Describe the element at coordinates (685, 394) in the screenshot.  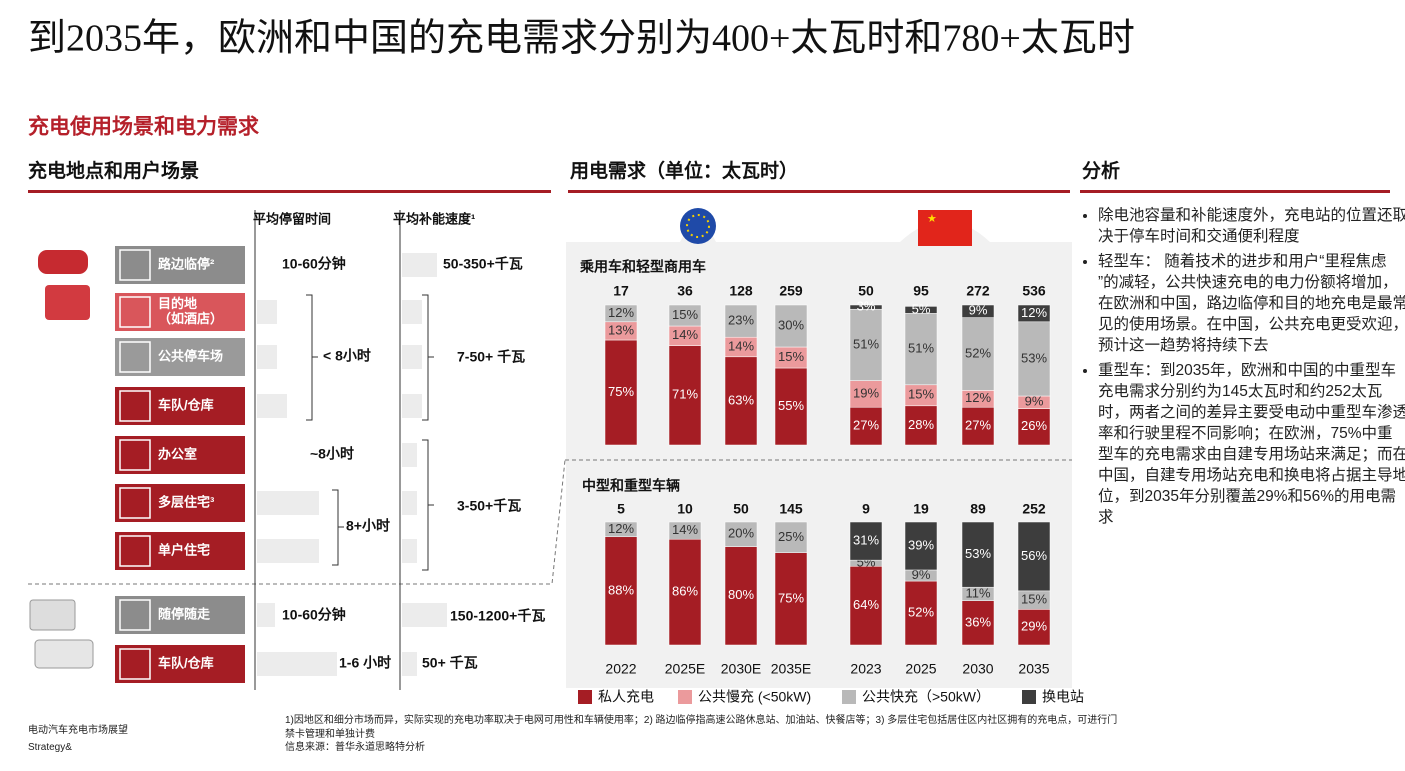
I see `value-label: 71%` at that location.